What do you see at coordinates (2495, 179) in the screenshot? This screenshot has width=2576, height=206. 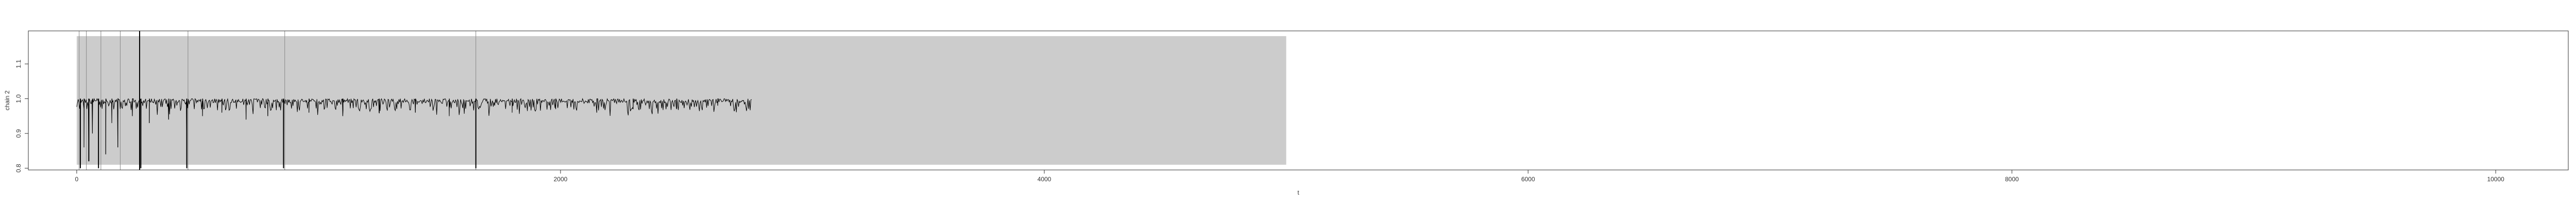 I see `x-tick-label: 10000` at bounding box center [2495, 179].